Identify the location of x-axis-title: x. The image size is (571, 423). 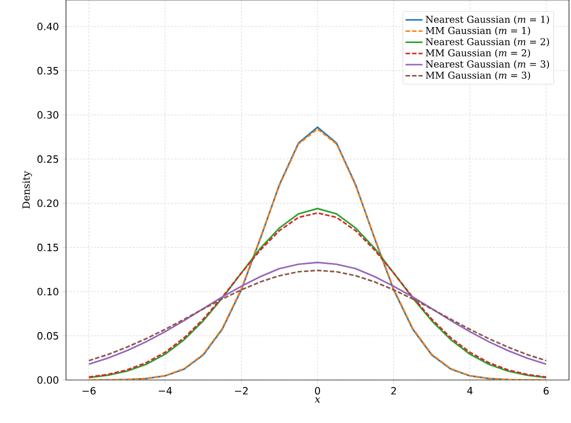
(317, 400).